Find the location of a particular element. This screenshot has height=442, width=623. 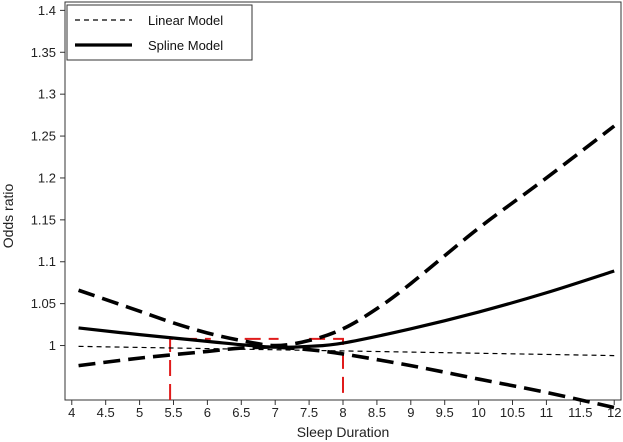

x-tick-label: 6.5 is located at coordinates (241, 412).